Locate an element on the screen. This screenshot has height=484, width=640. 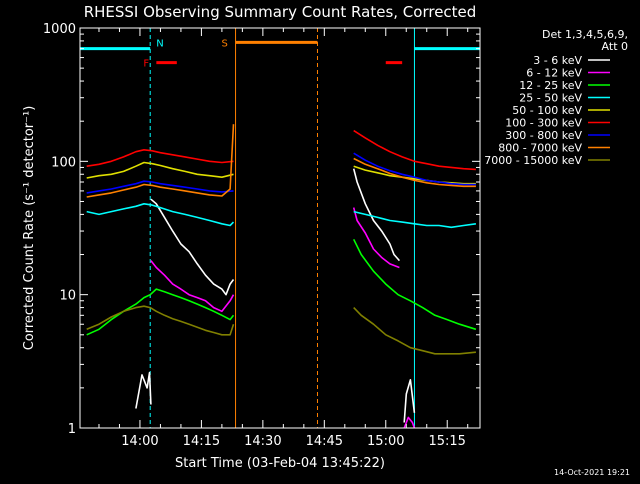
y-axis-label: Corrected Count Rate (s⁻¹ detector⁻¹) is located at coordinates (29, 228).